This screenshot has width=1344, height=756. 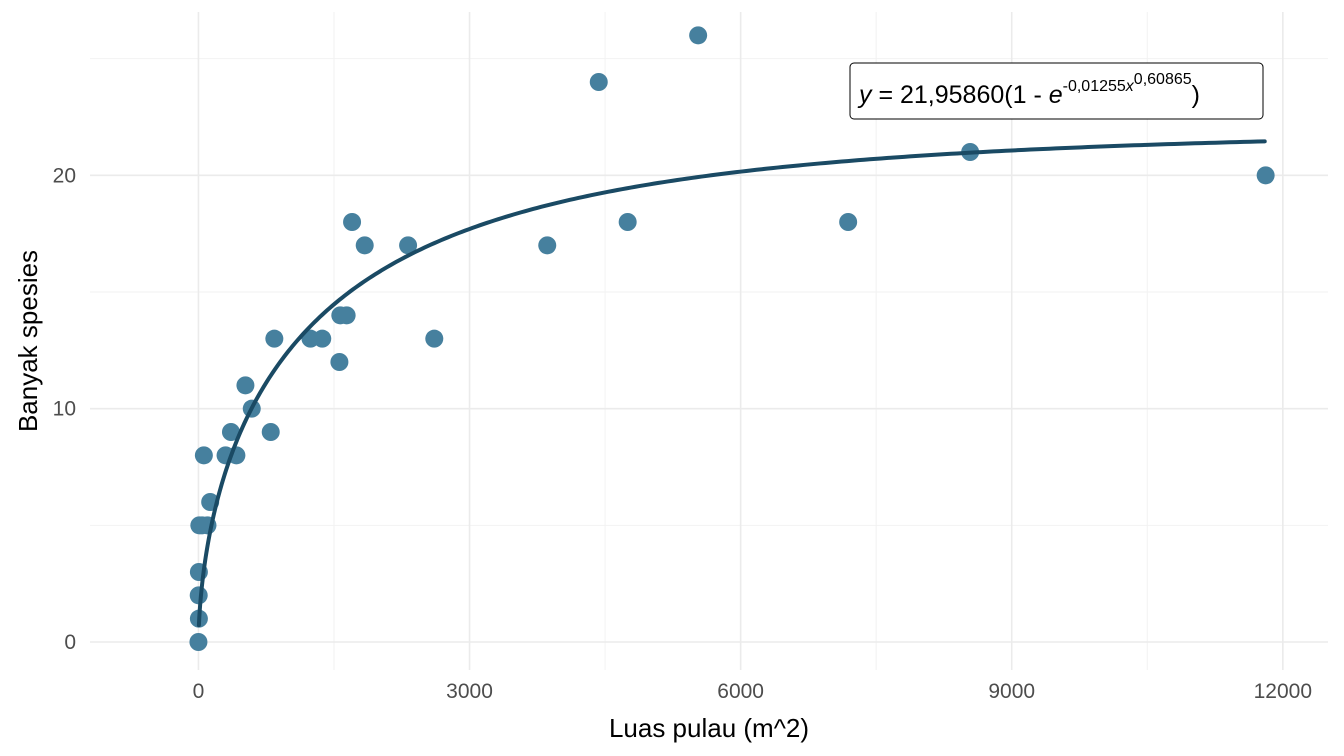 What do you see at coordinates (64, 175) in the screenshot?
I see `y-tick-label: 20` at bounding box center [64, 175].